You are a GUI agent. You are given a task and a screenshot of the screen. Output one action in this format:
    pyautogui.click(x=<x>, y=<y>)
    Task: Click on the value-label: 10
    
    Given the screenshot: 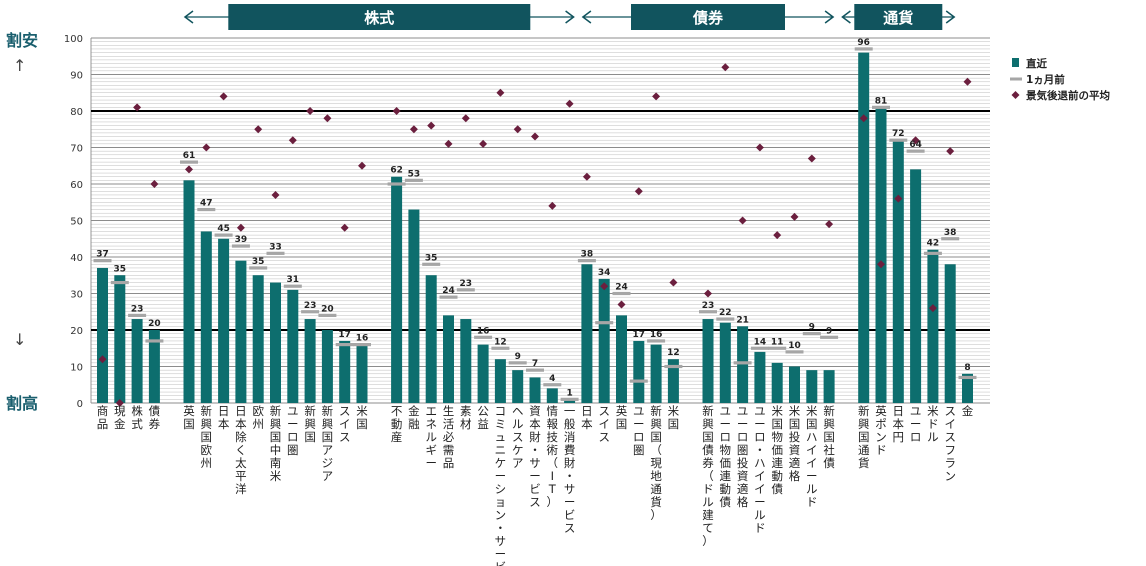 What is the action you would take?
    pyautogui.click(x=794, y=346)
    